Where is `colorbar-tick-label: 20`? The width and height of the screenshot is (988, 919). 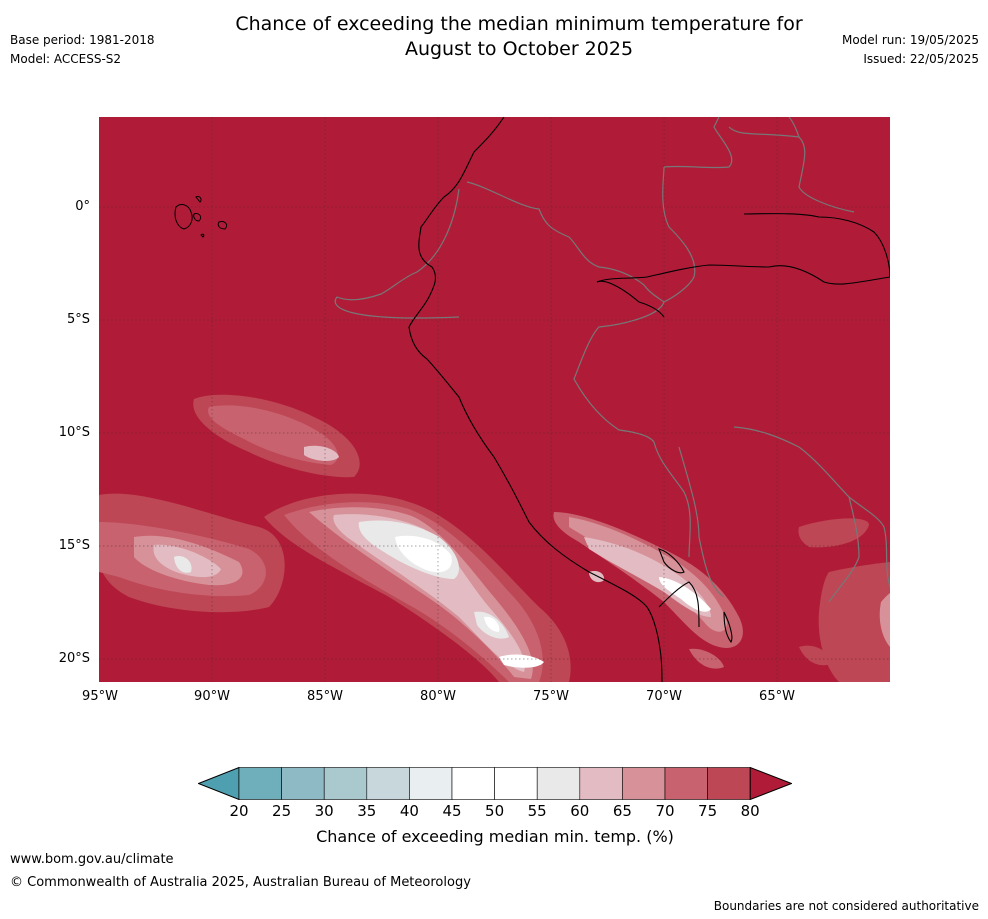
colorbar-tick-label: 20 is located at coordinates (239, 811).